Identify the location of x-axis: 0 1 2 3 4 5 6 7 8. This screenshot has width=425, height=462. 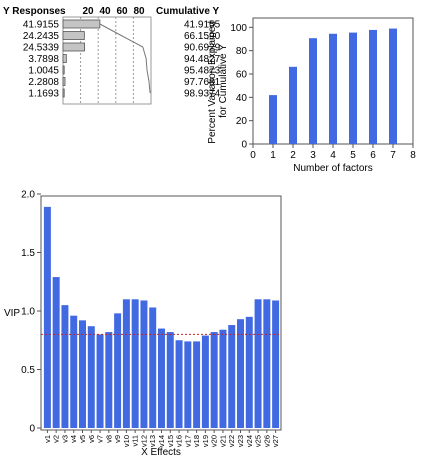
(333, 152).